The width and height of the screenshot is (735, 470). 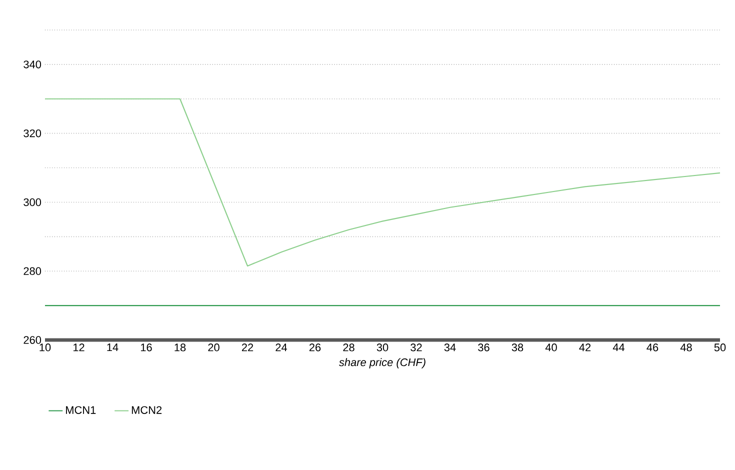 I want to click on x-tick-label: 22, so click(x=248, y=348).